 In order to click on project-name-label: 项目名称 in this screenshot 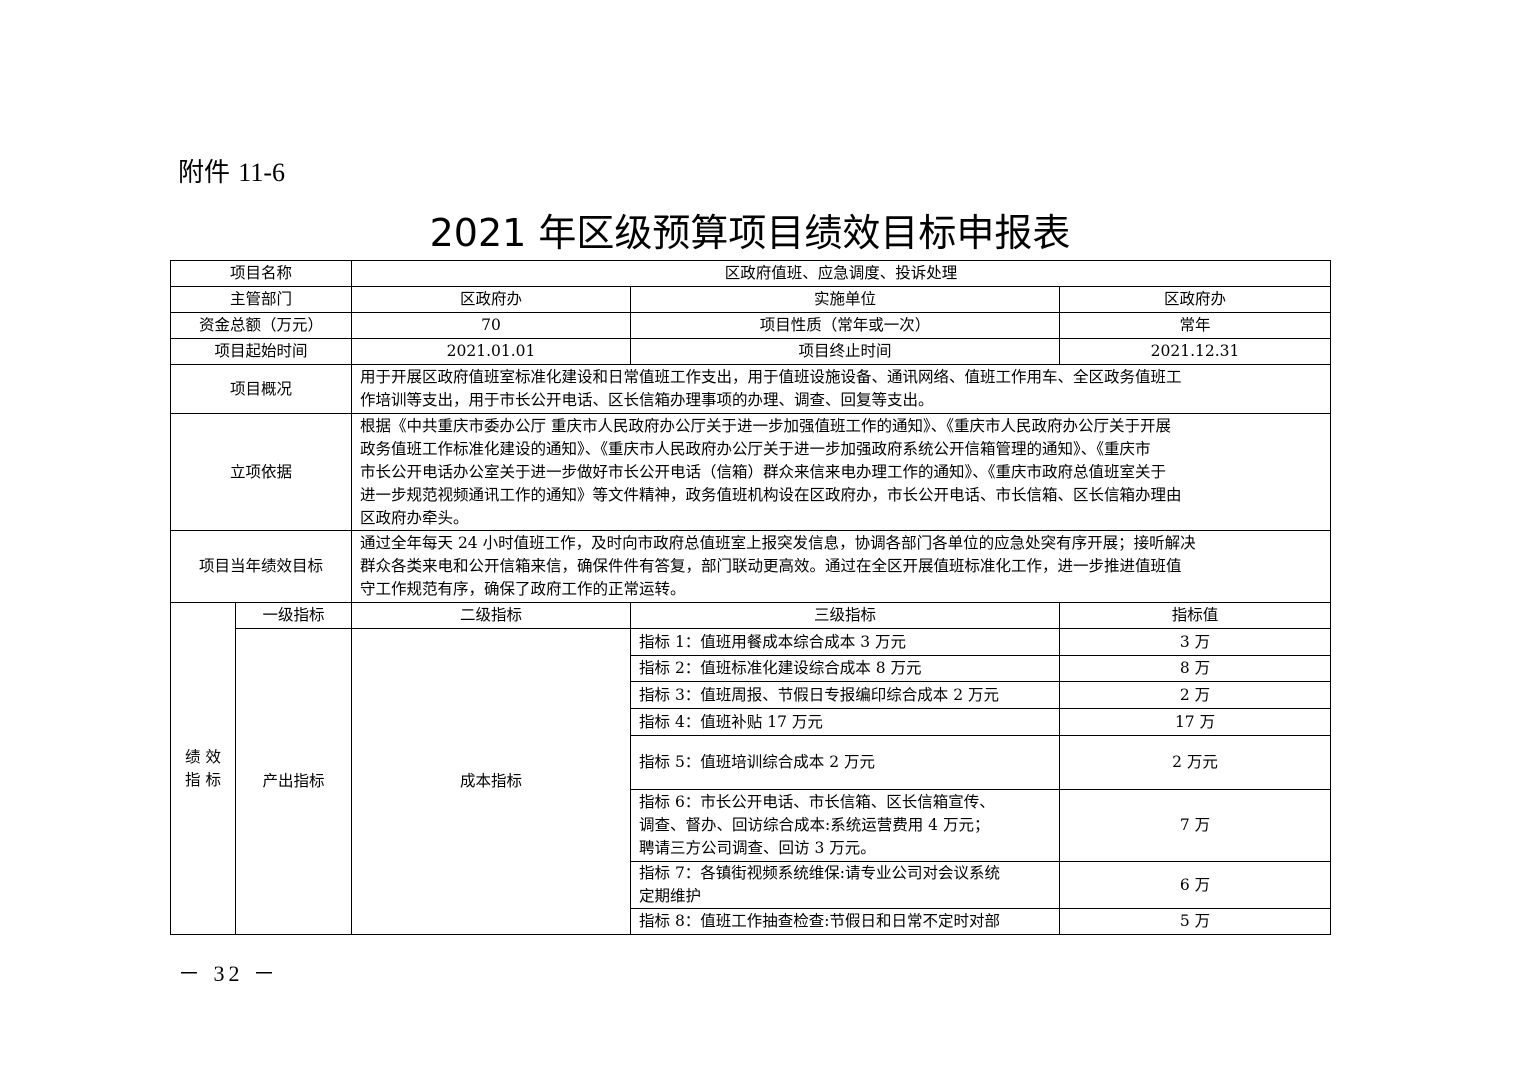, I will do `click(261, 273)`.